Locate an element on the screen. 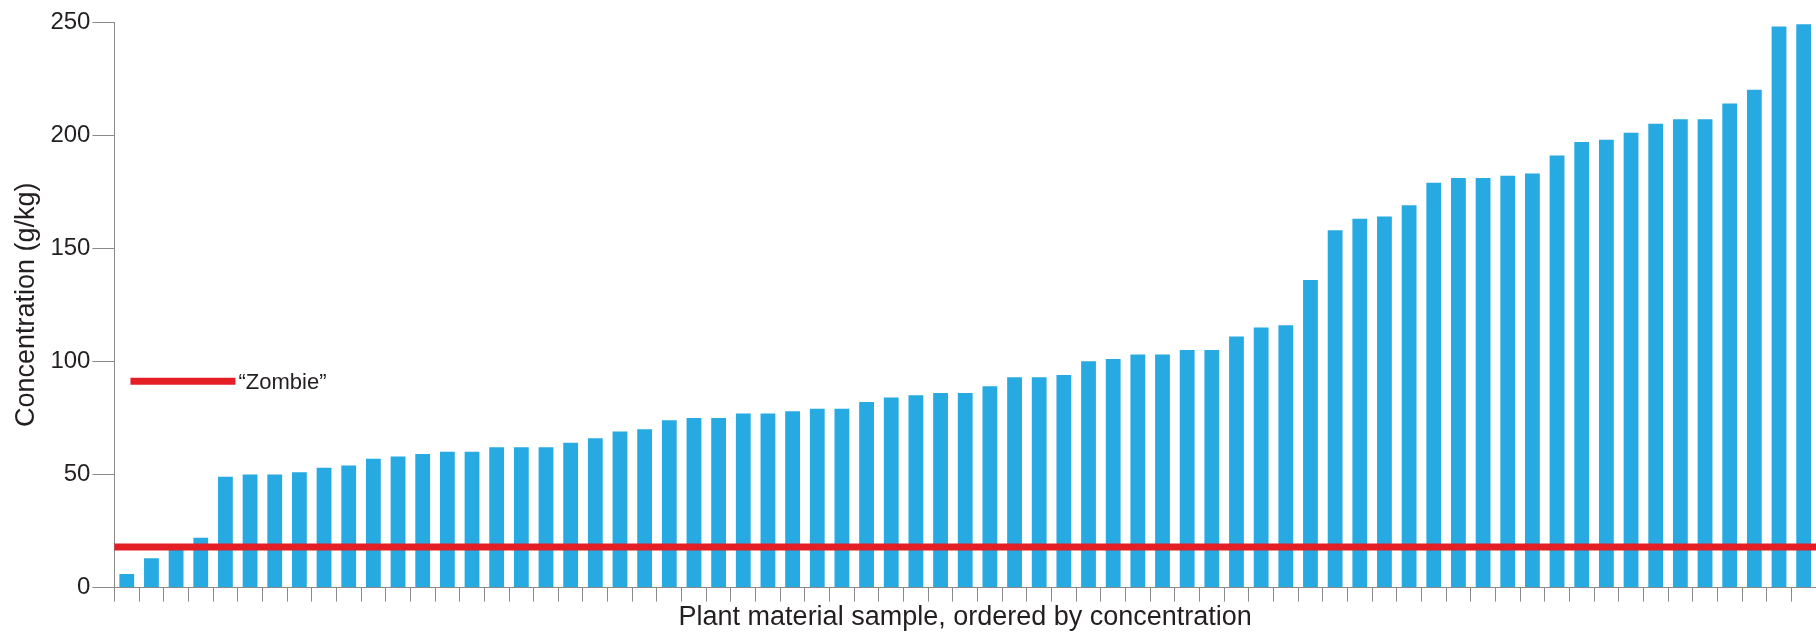 This screenshot has width=1816, height=642. legend-label: “Zombie” is located at coordinates (282, 382).